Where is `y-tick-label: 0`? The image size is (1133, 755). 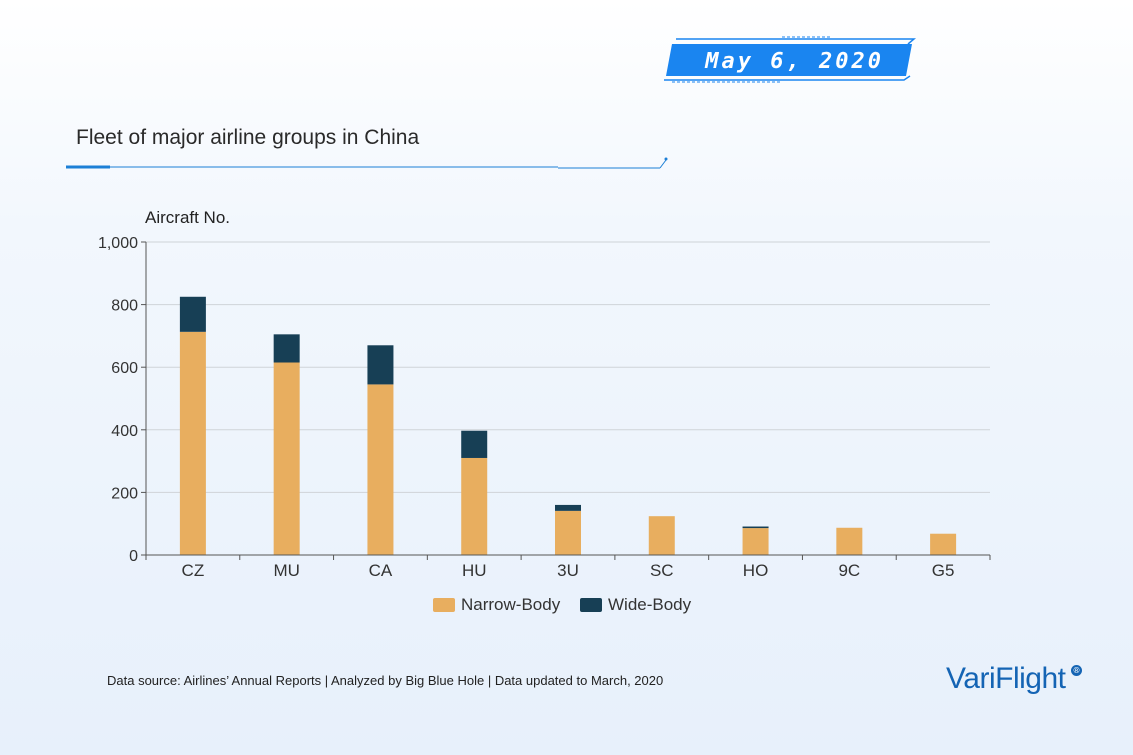
y-tick-label: 0 is located at coordinates (133, 556).